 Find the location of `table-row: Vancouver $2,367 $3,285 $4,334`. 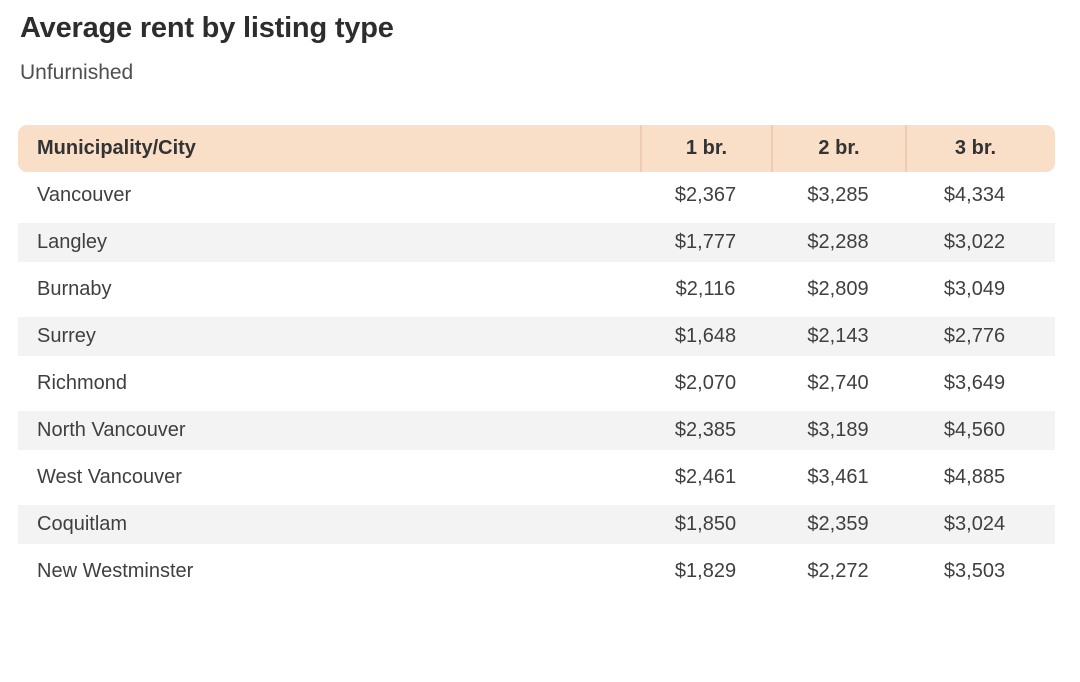

table-row: Vancouver $2,367 $3,285 $4,334 is located at coordinates (536, 196).